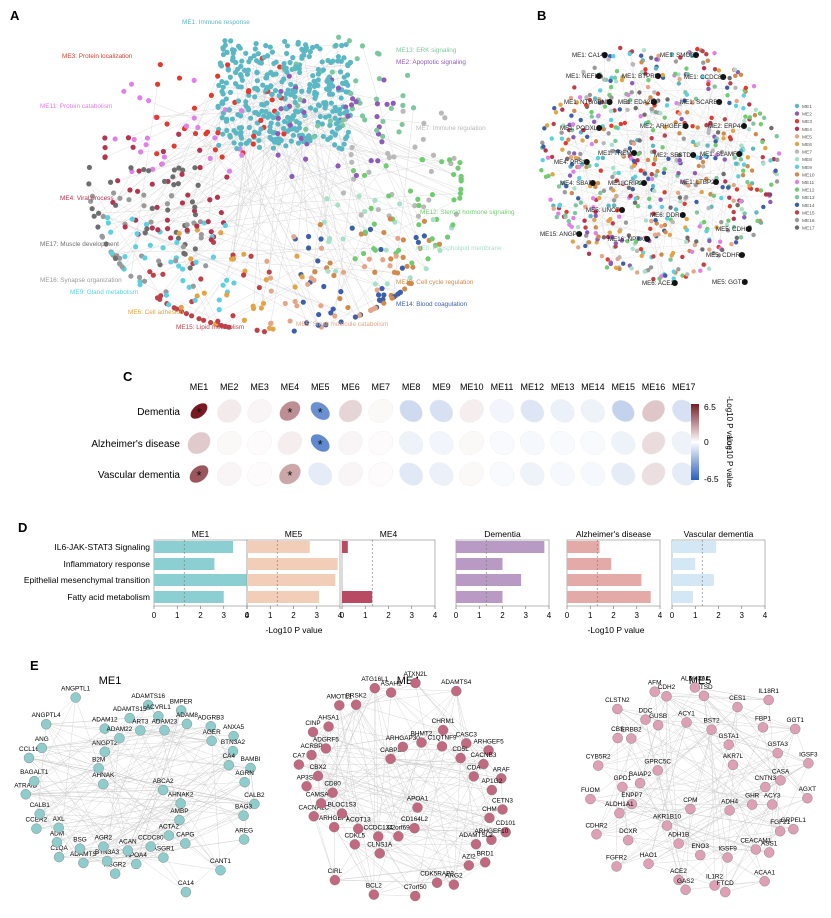 This screenshot has width=831, height=918. Describe the element at coordinates (766, 778) in the screenshot. I see `gene-label: CNTN3` at that location.